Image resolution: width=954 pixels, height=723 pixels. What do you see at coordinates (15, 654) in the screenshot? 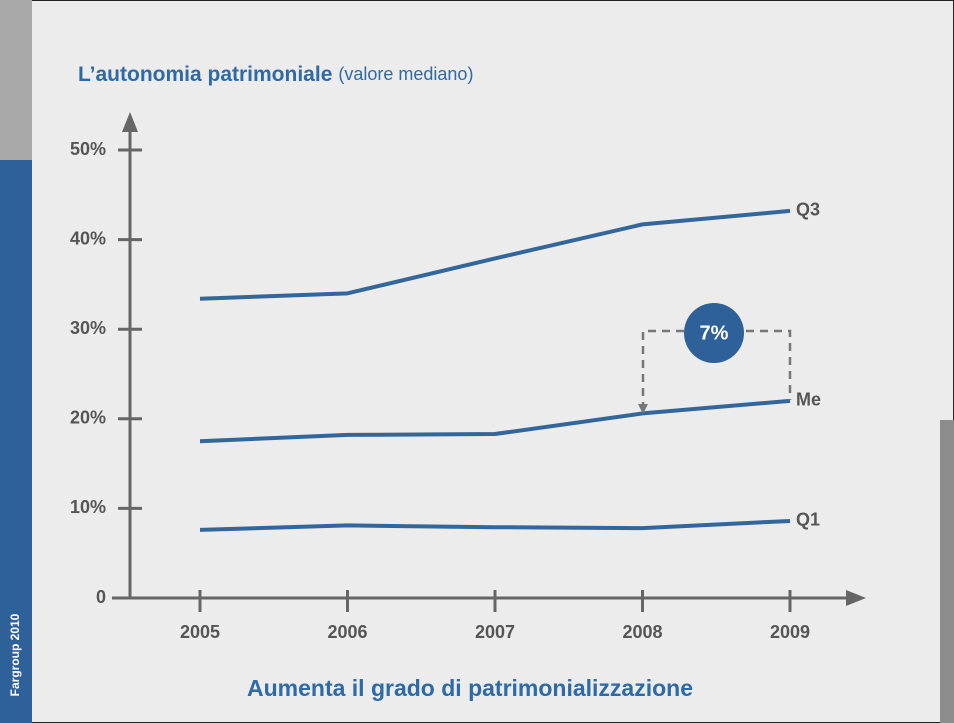
I see `side-label: Fargroup 2010` at bounding box center [15, 654].